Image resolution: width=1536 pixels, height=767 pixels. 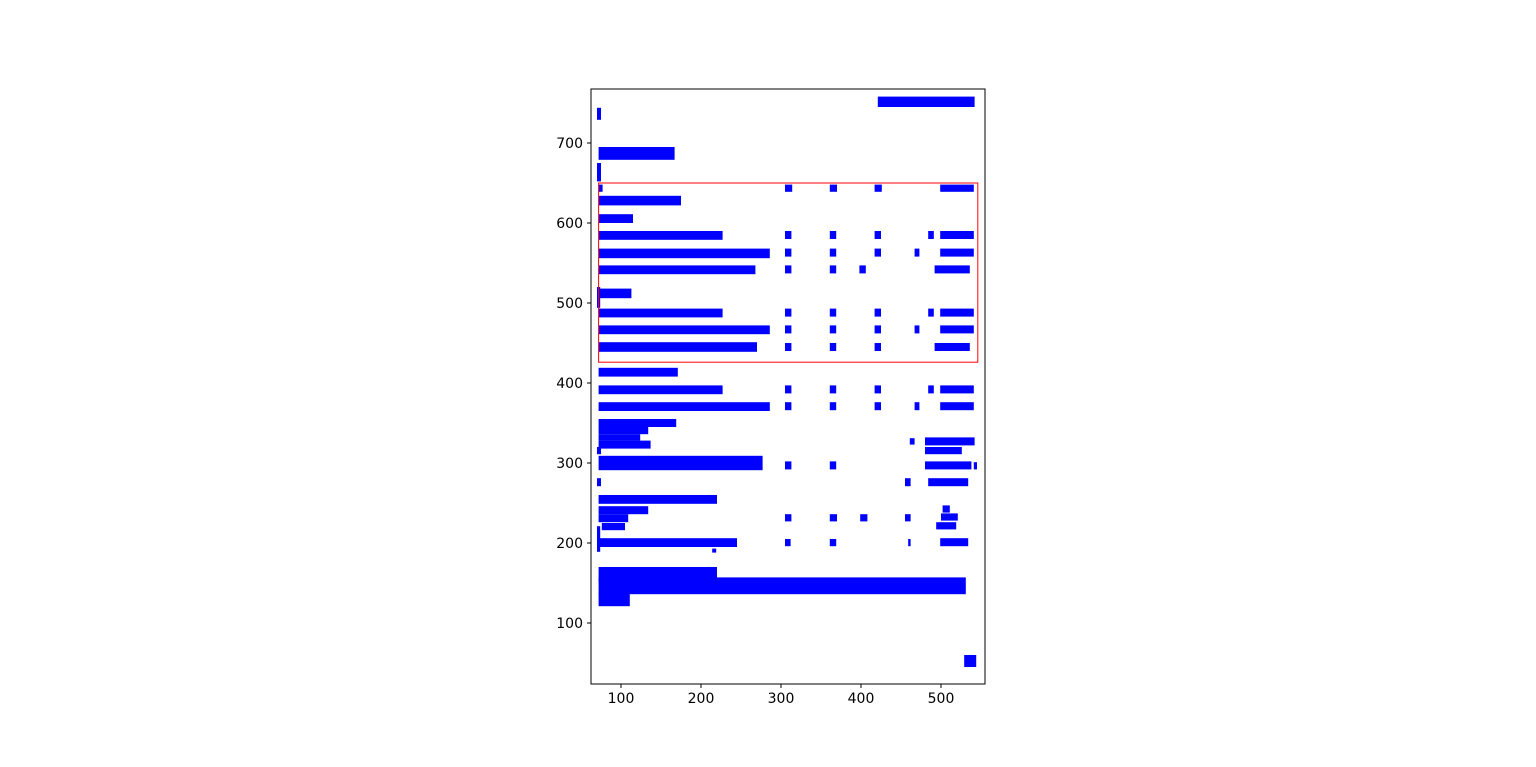 What do you see at coordinates (621, 699) in the screenshot?
I see `x-tick-label: 100` at bounding box center [621, 699].